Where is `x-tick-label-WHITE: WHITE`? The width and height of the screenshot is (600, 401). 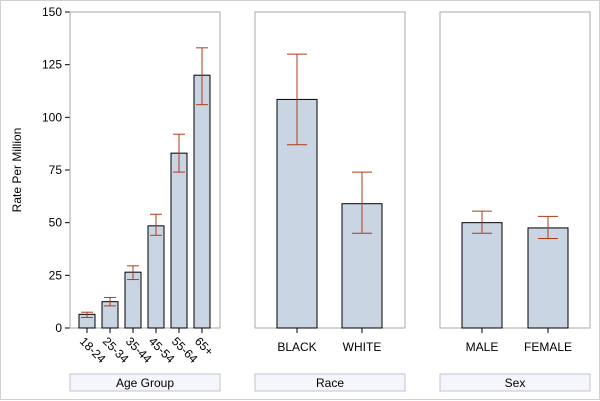
x-tick-label-WHITE: WHITE is located at coordinates (362, 347).